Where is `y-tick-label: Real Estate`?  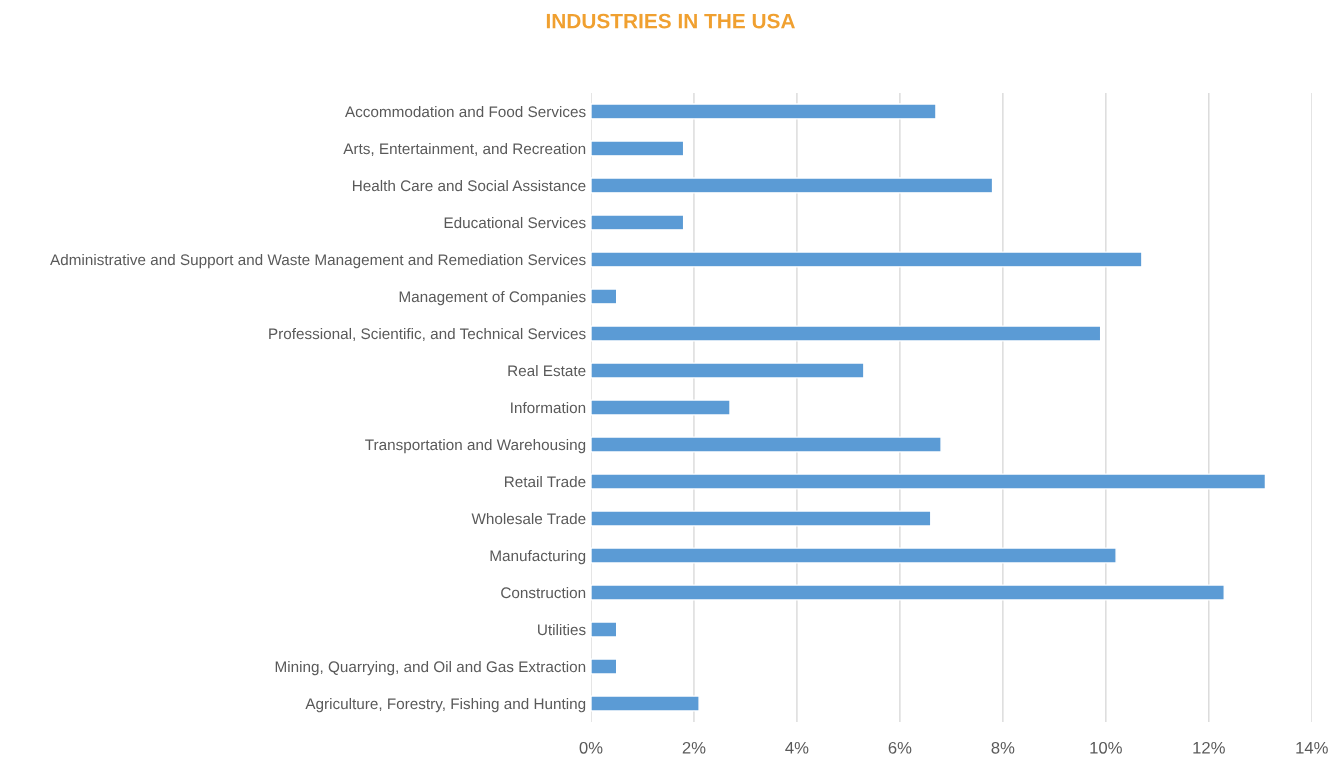 y-tick-label: Real Estate is located at coordinates (547, 370).